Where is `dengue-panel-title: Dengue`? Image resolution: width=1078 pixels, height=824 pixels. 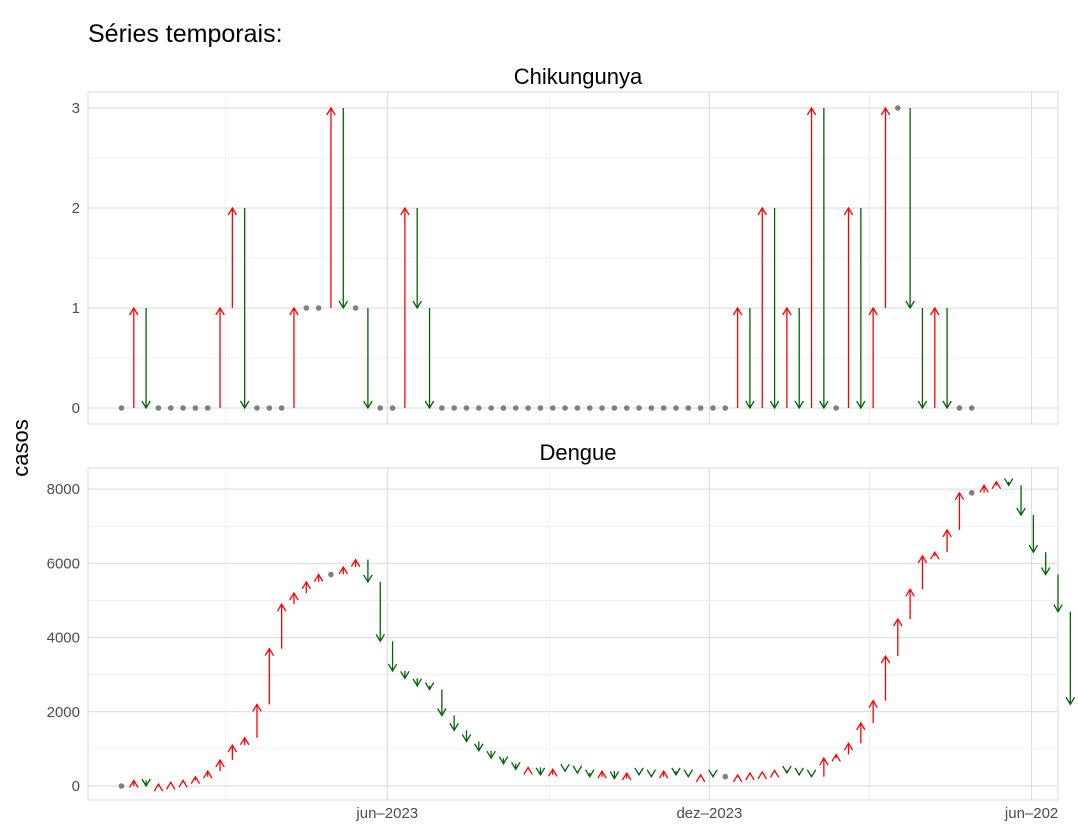
dengue-panel-title: Dengue is located at coordinates (577, 452).